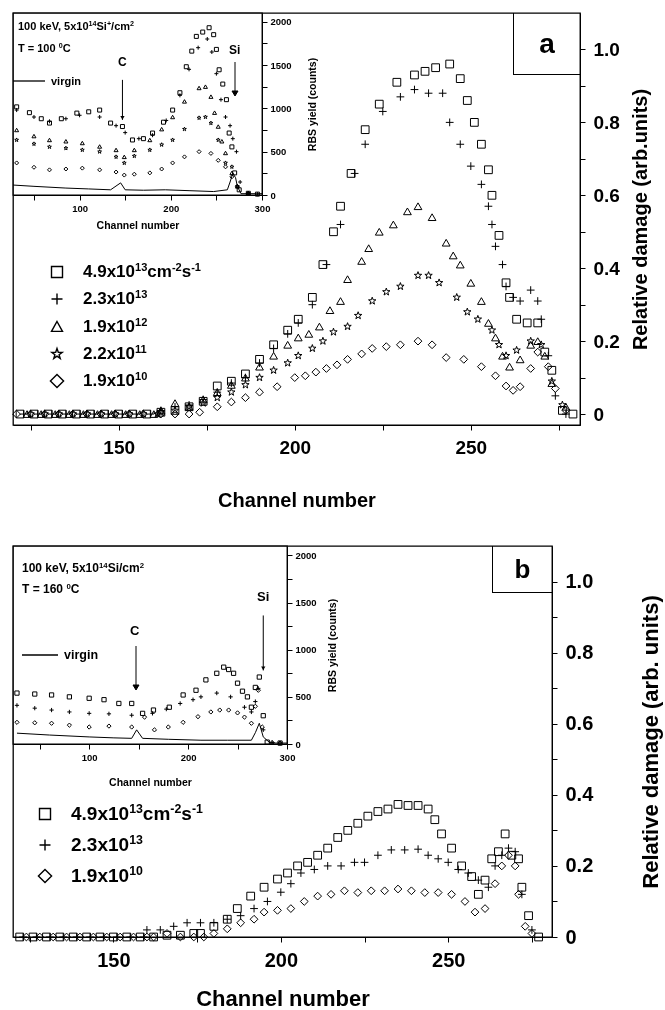 The height and width of the screenshot is (1010, 665). What do you see at coordinates (546, 44) in the screenshot?
I see `annotation: a` at bounding box center [546, 44].